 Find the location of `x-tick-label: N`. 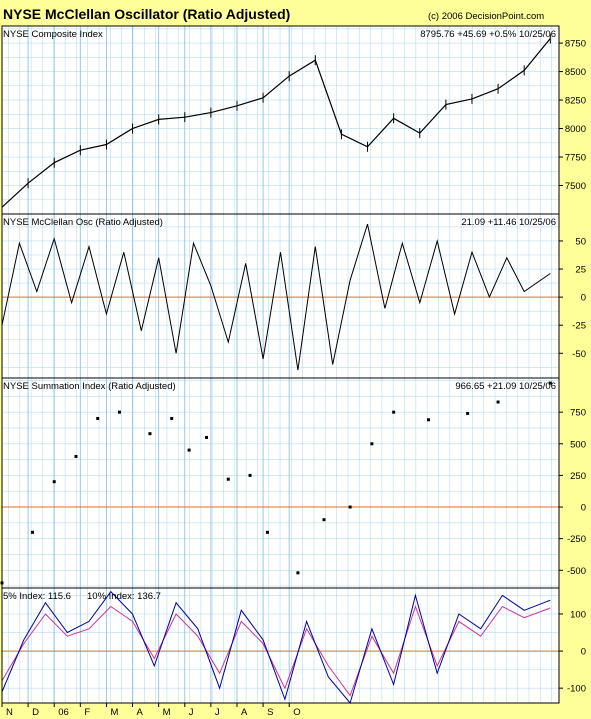

x-tick-label: N is located at coordinates (9, 712).